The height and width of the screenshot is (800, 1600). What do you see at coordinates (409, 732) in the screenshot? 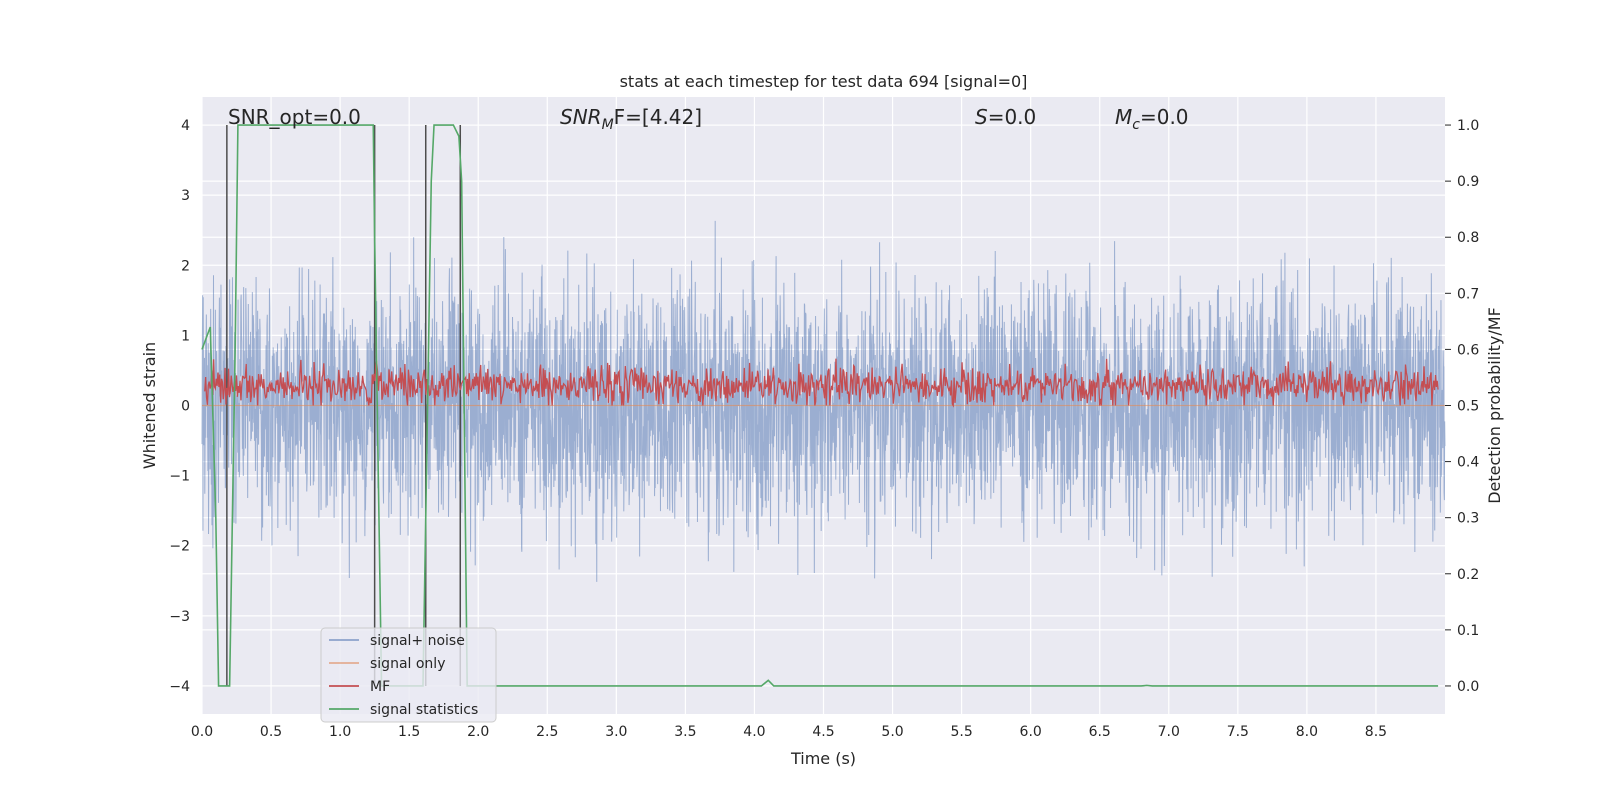
I see `x-tick-label: 1.5` at bounding box center [409, 732].